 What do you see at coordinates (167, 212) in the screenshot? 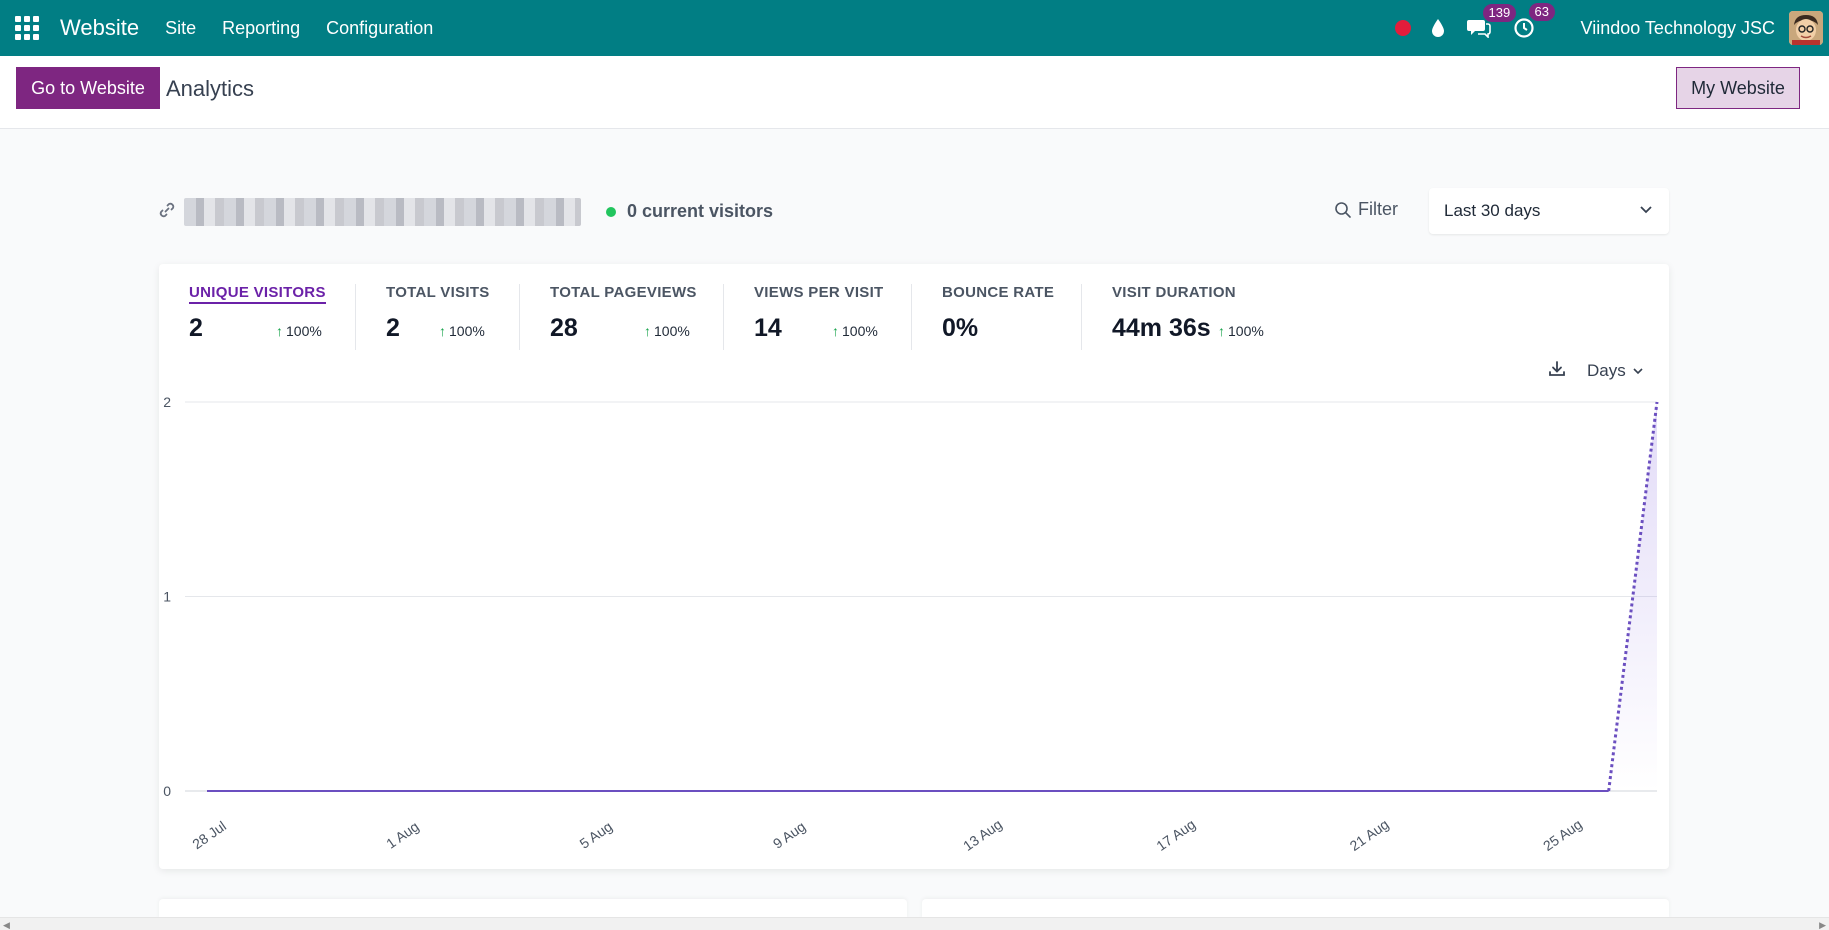
I see `link-icon` at bounding box center [167, 212].